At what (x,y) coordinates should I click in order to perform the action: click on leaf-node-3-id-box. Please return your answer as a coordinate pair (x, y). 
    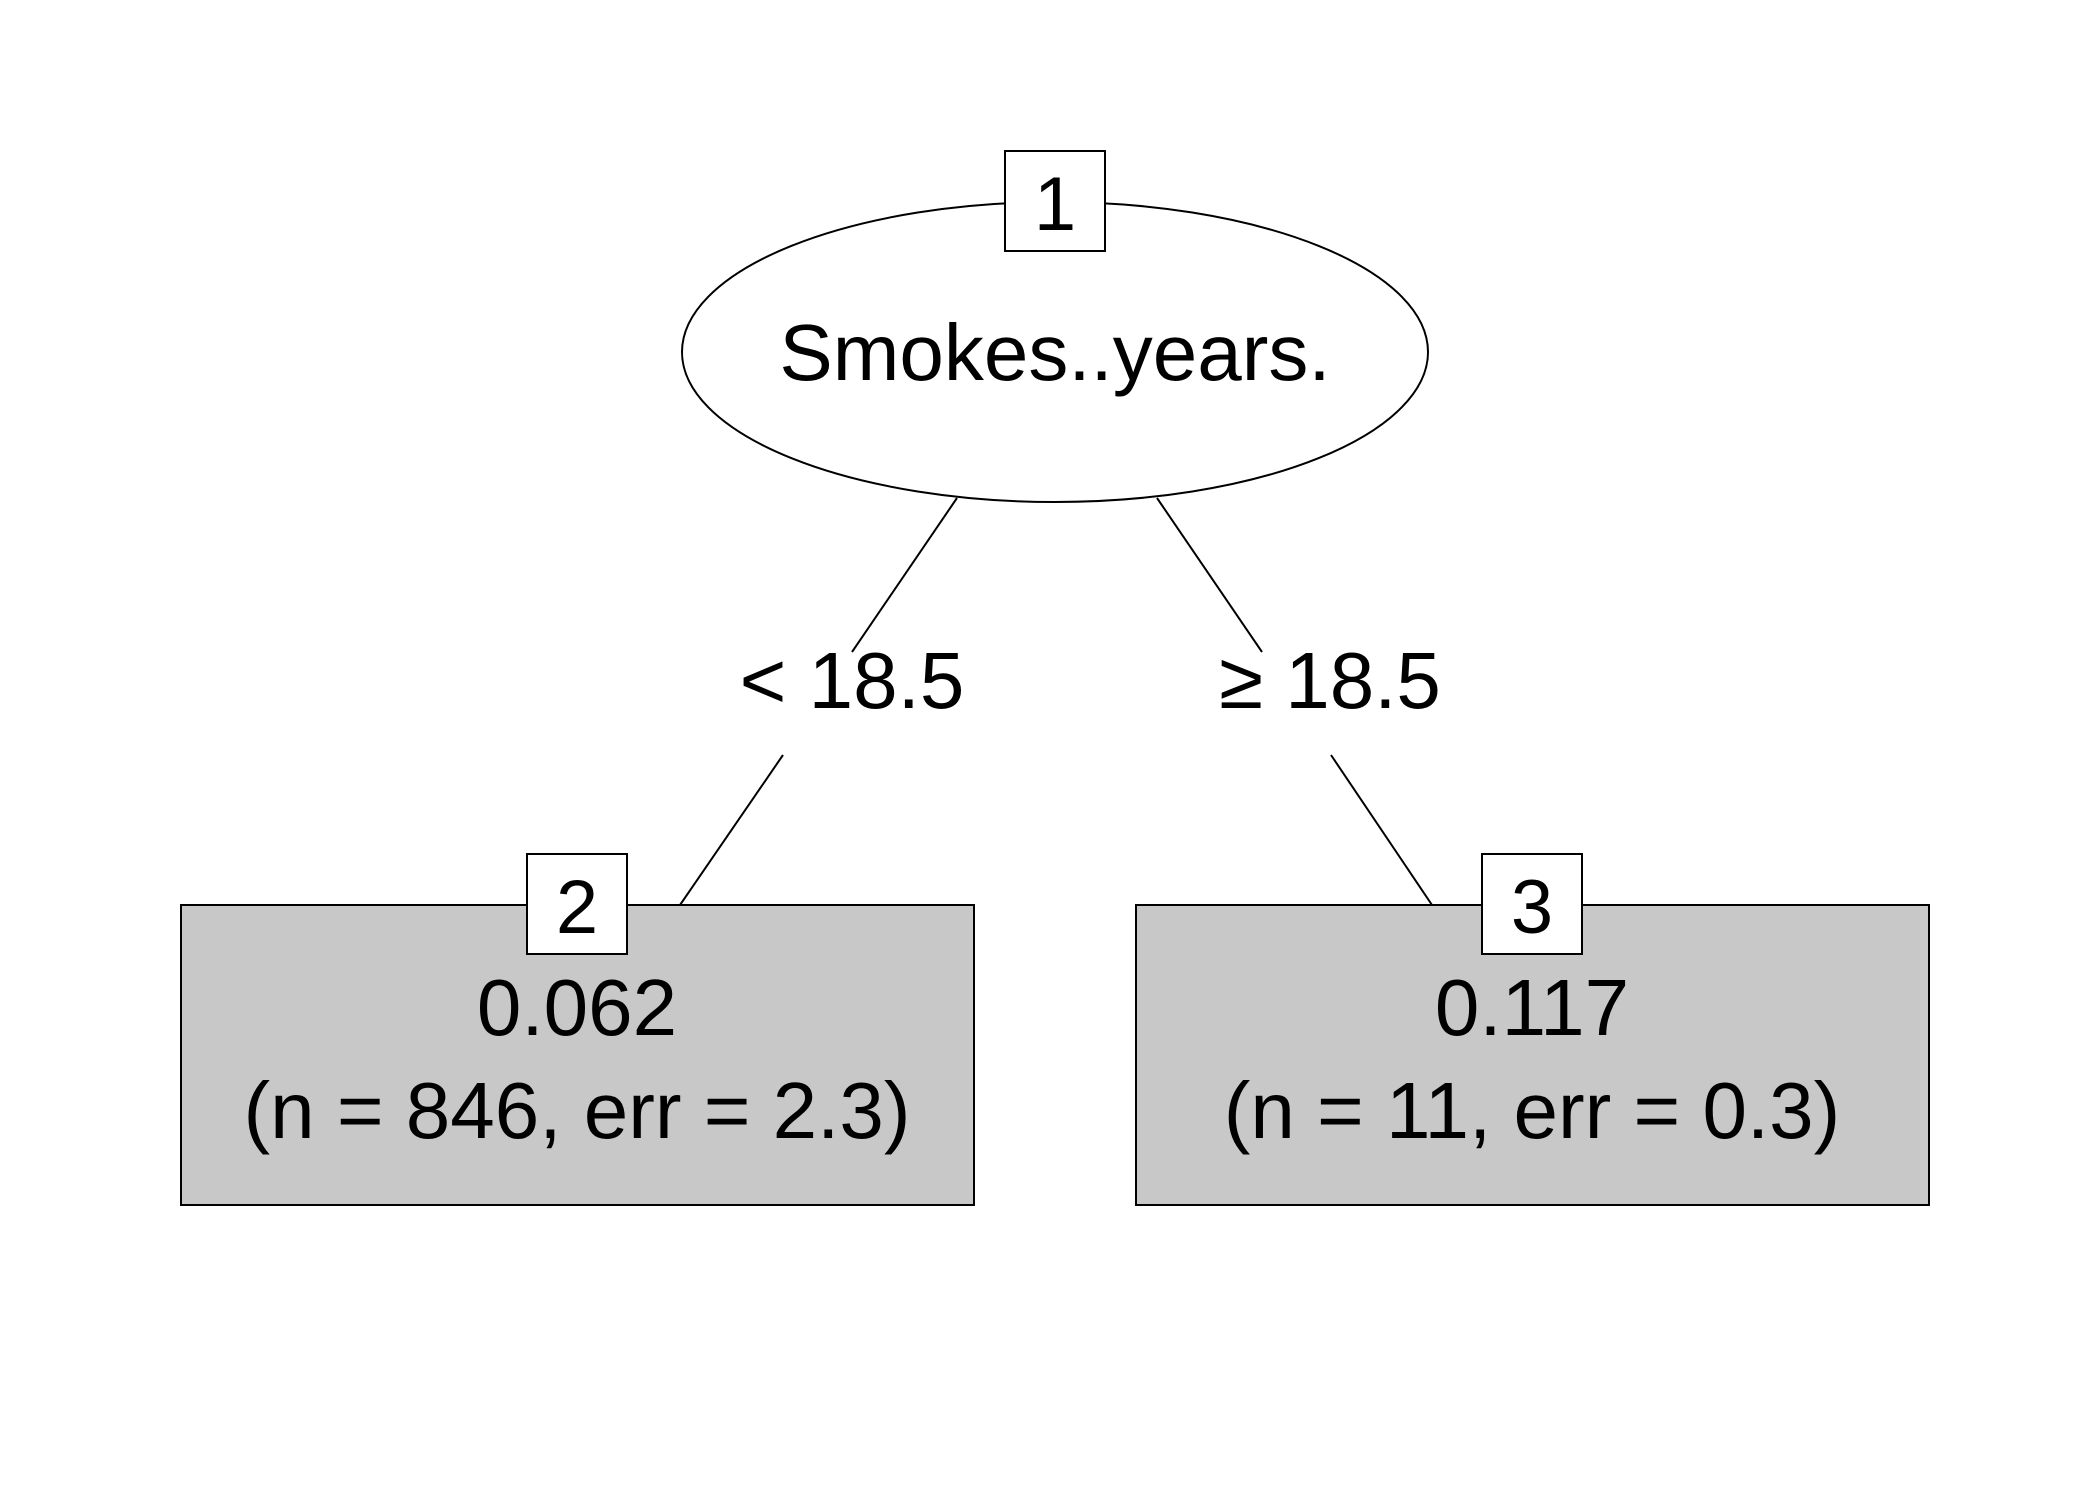
    Looking at the image, I should click on (1532, 904).